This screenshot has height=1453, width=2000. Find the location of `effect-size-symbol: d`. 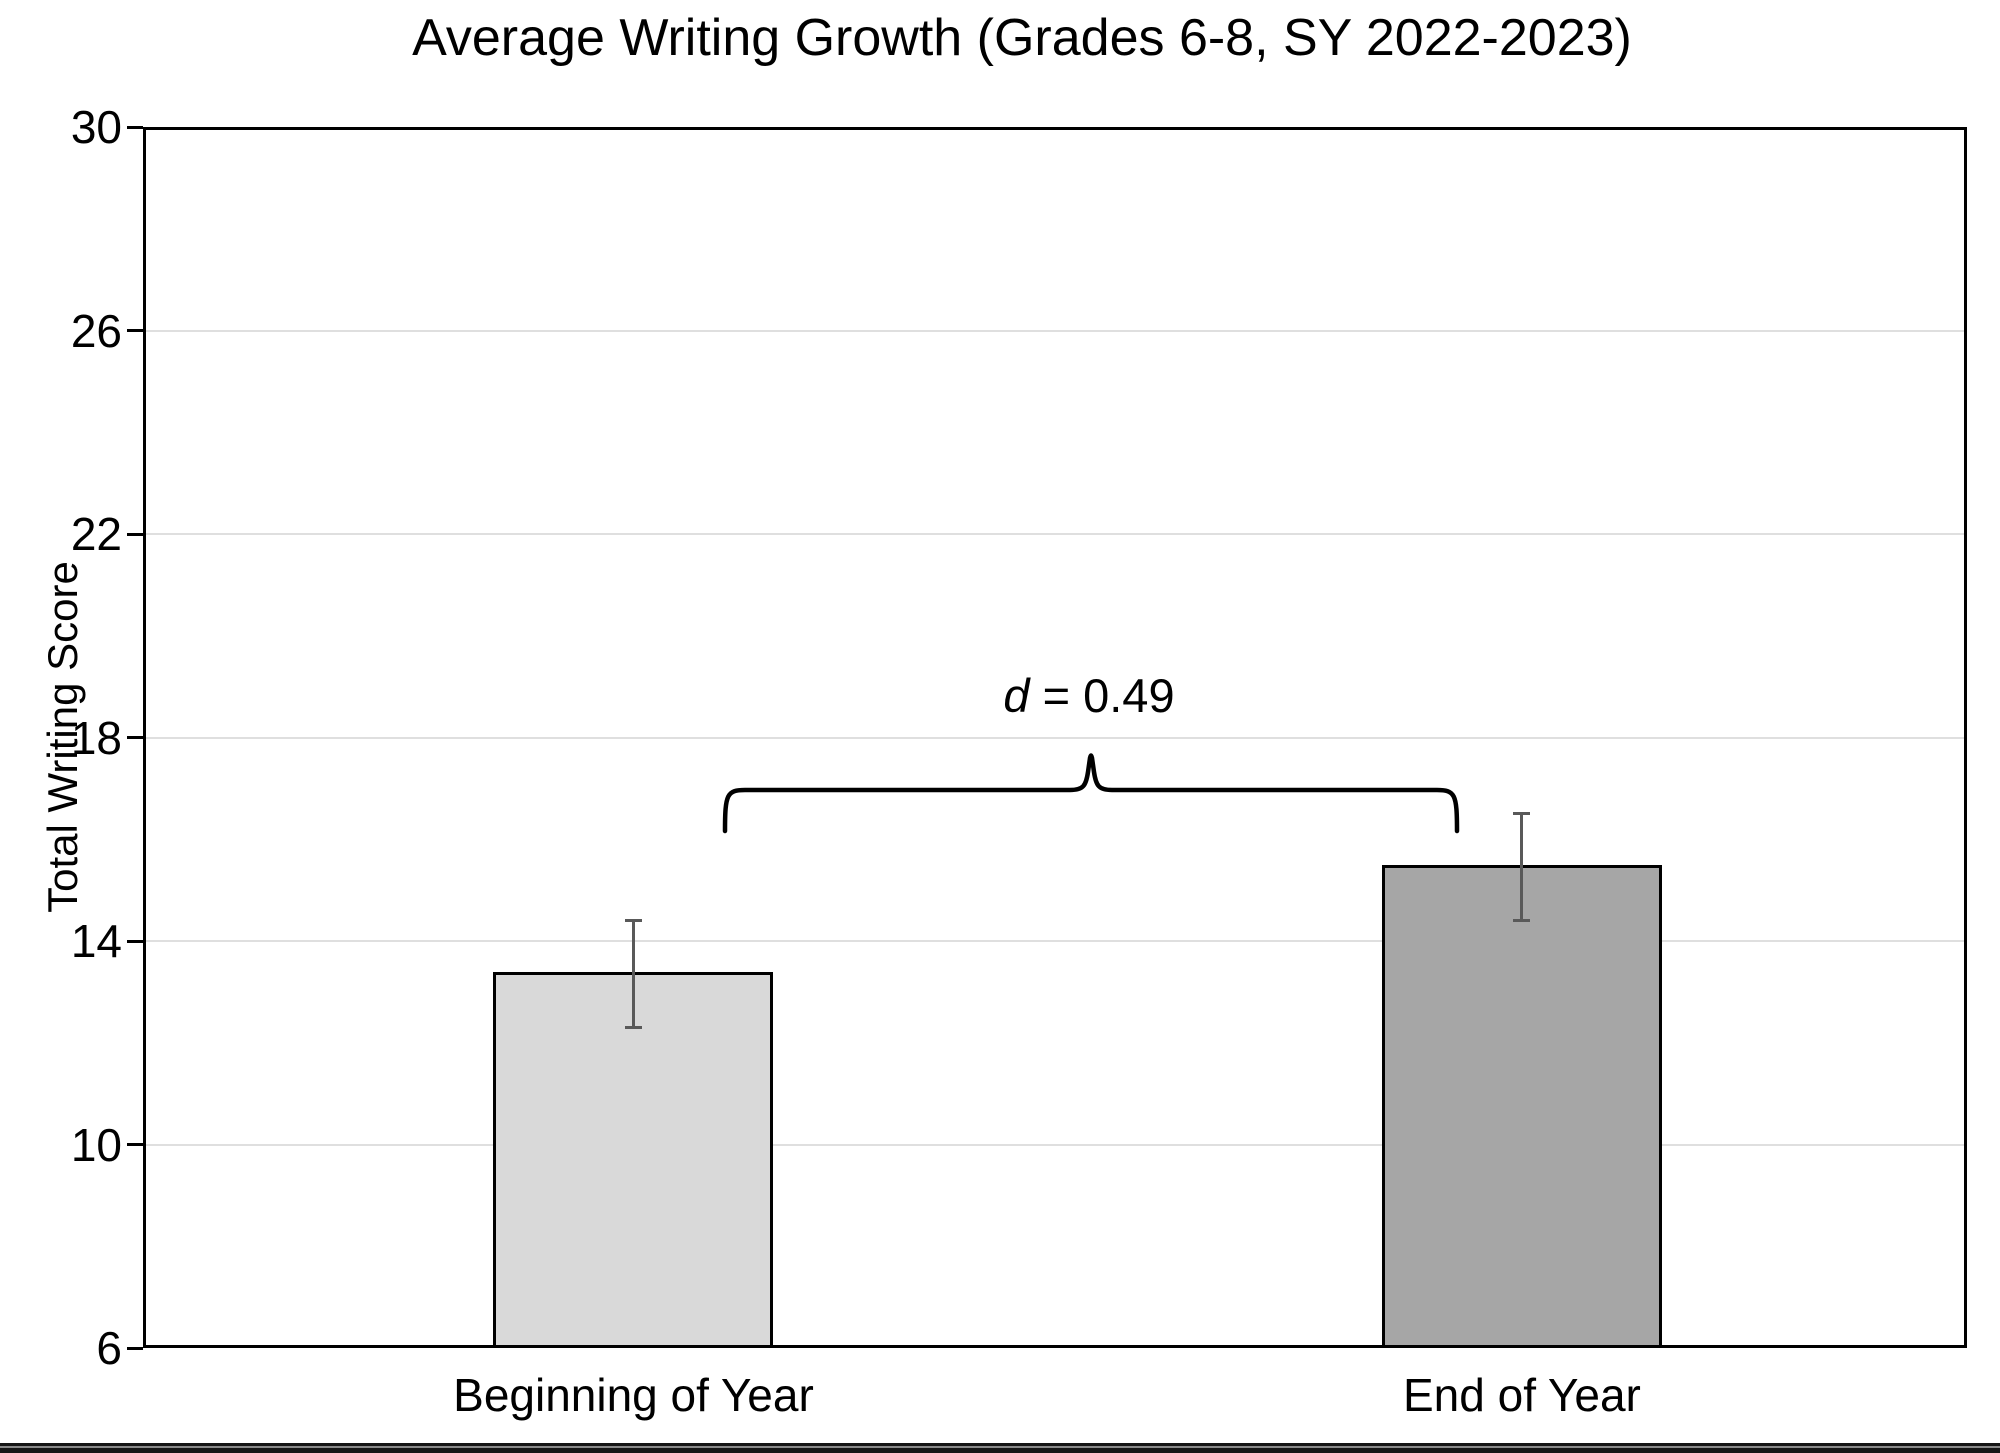

effect-size-symbol: d is located at coordinates (1016, 695).